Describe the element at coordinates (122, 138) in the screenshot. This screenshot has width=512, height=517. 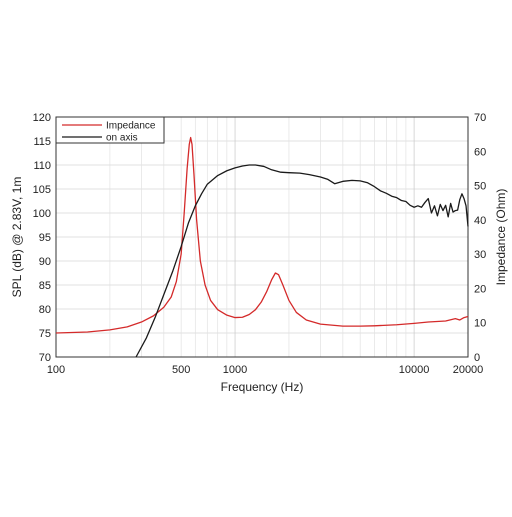
I see `legend-label-on-axis: on axis` at that location.